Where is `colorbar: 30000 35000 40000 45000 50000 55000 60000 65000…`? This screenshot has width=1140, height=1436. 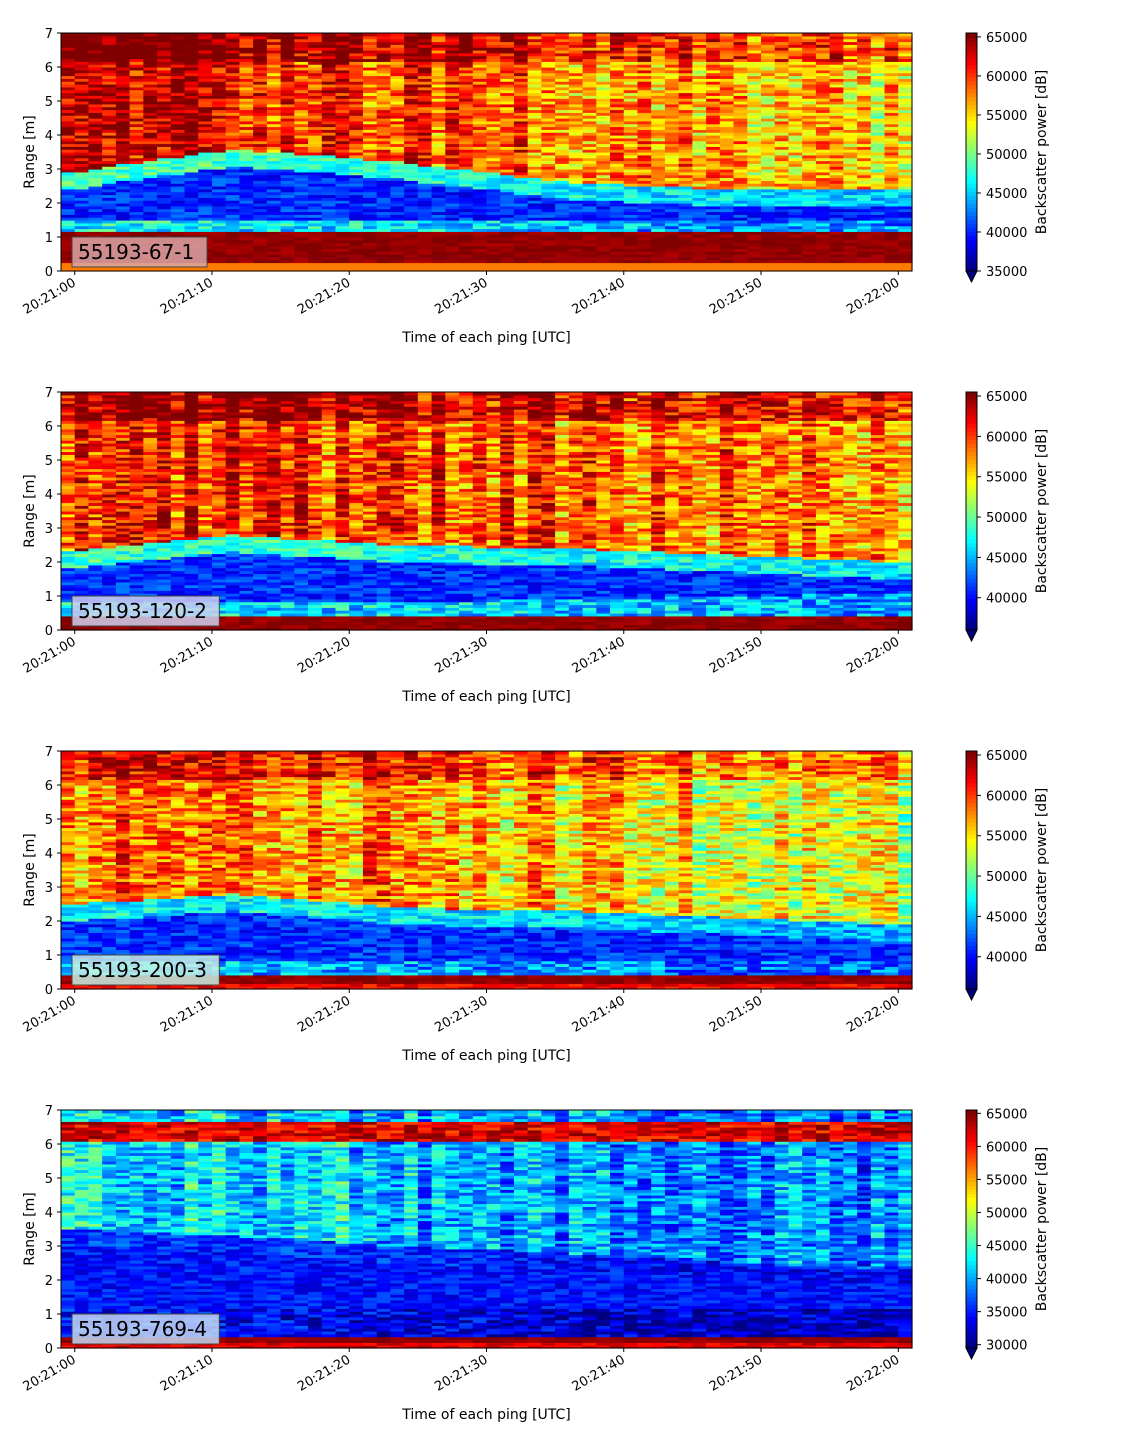 colorbar: 30000 35000 40000 45000 50000 55000 60000 65000… is located at coordinates (1007, 1234).